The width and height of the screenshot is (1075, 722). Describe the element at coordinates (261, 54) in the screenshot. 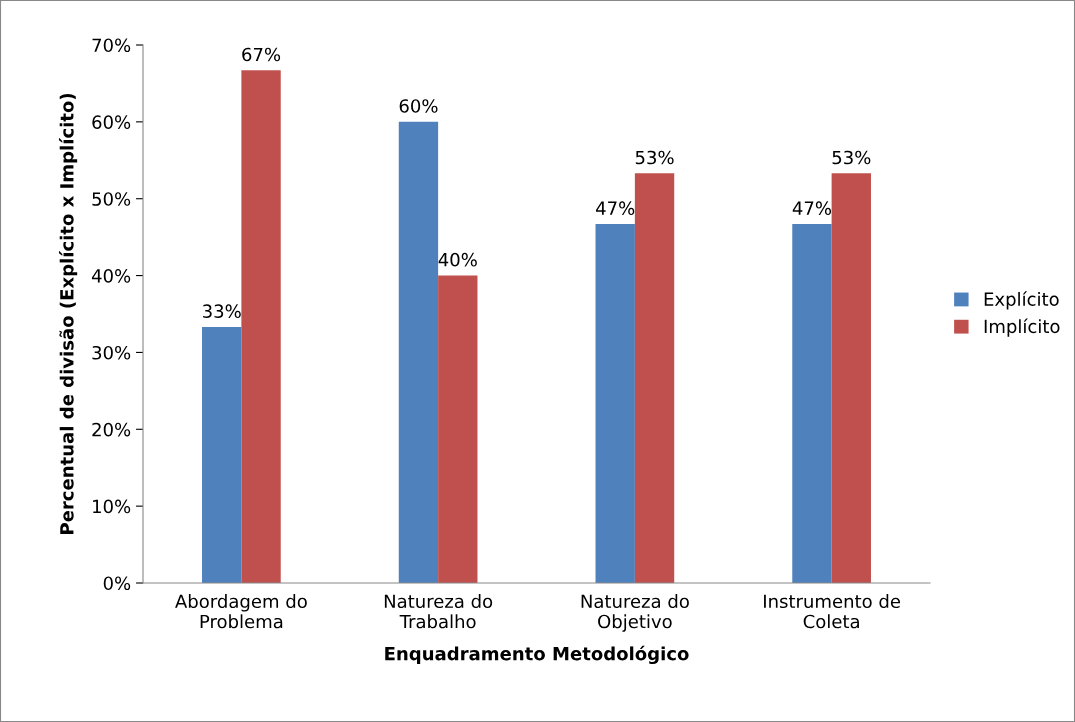

I see `data-label: 67%` at that location.